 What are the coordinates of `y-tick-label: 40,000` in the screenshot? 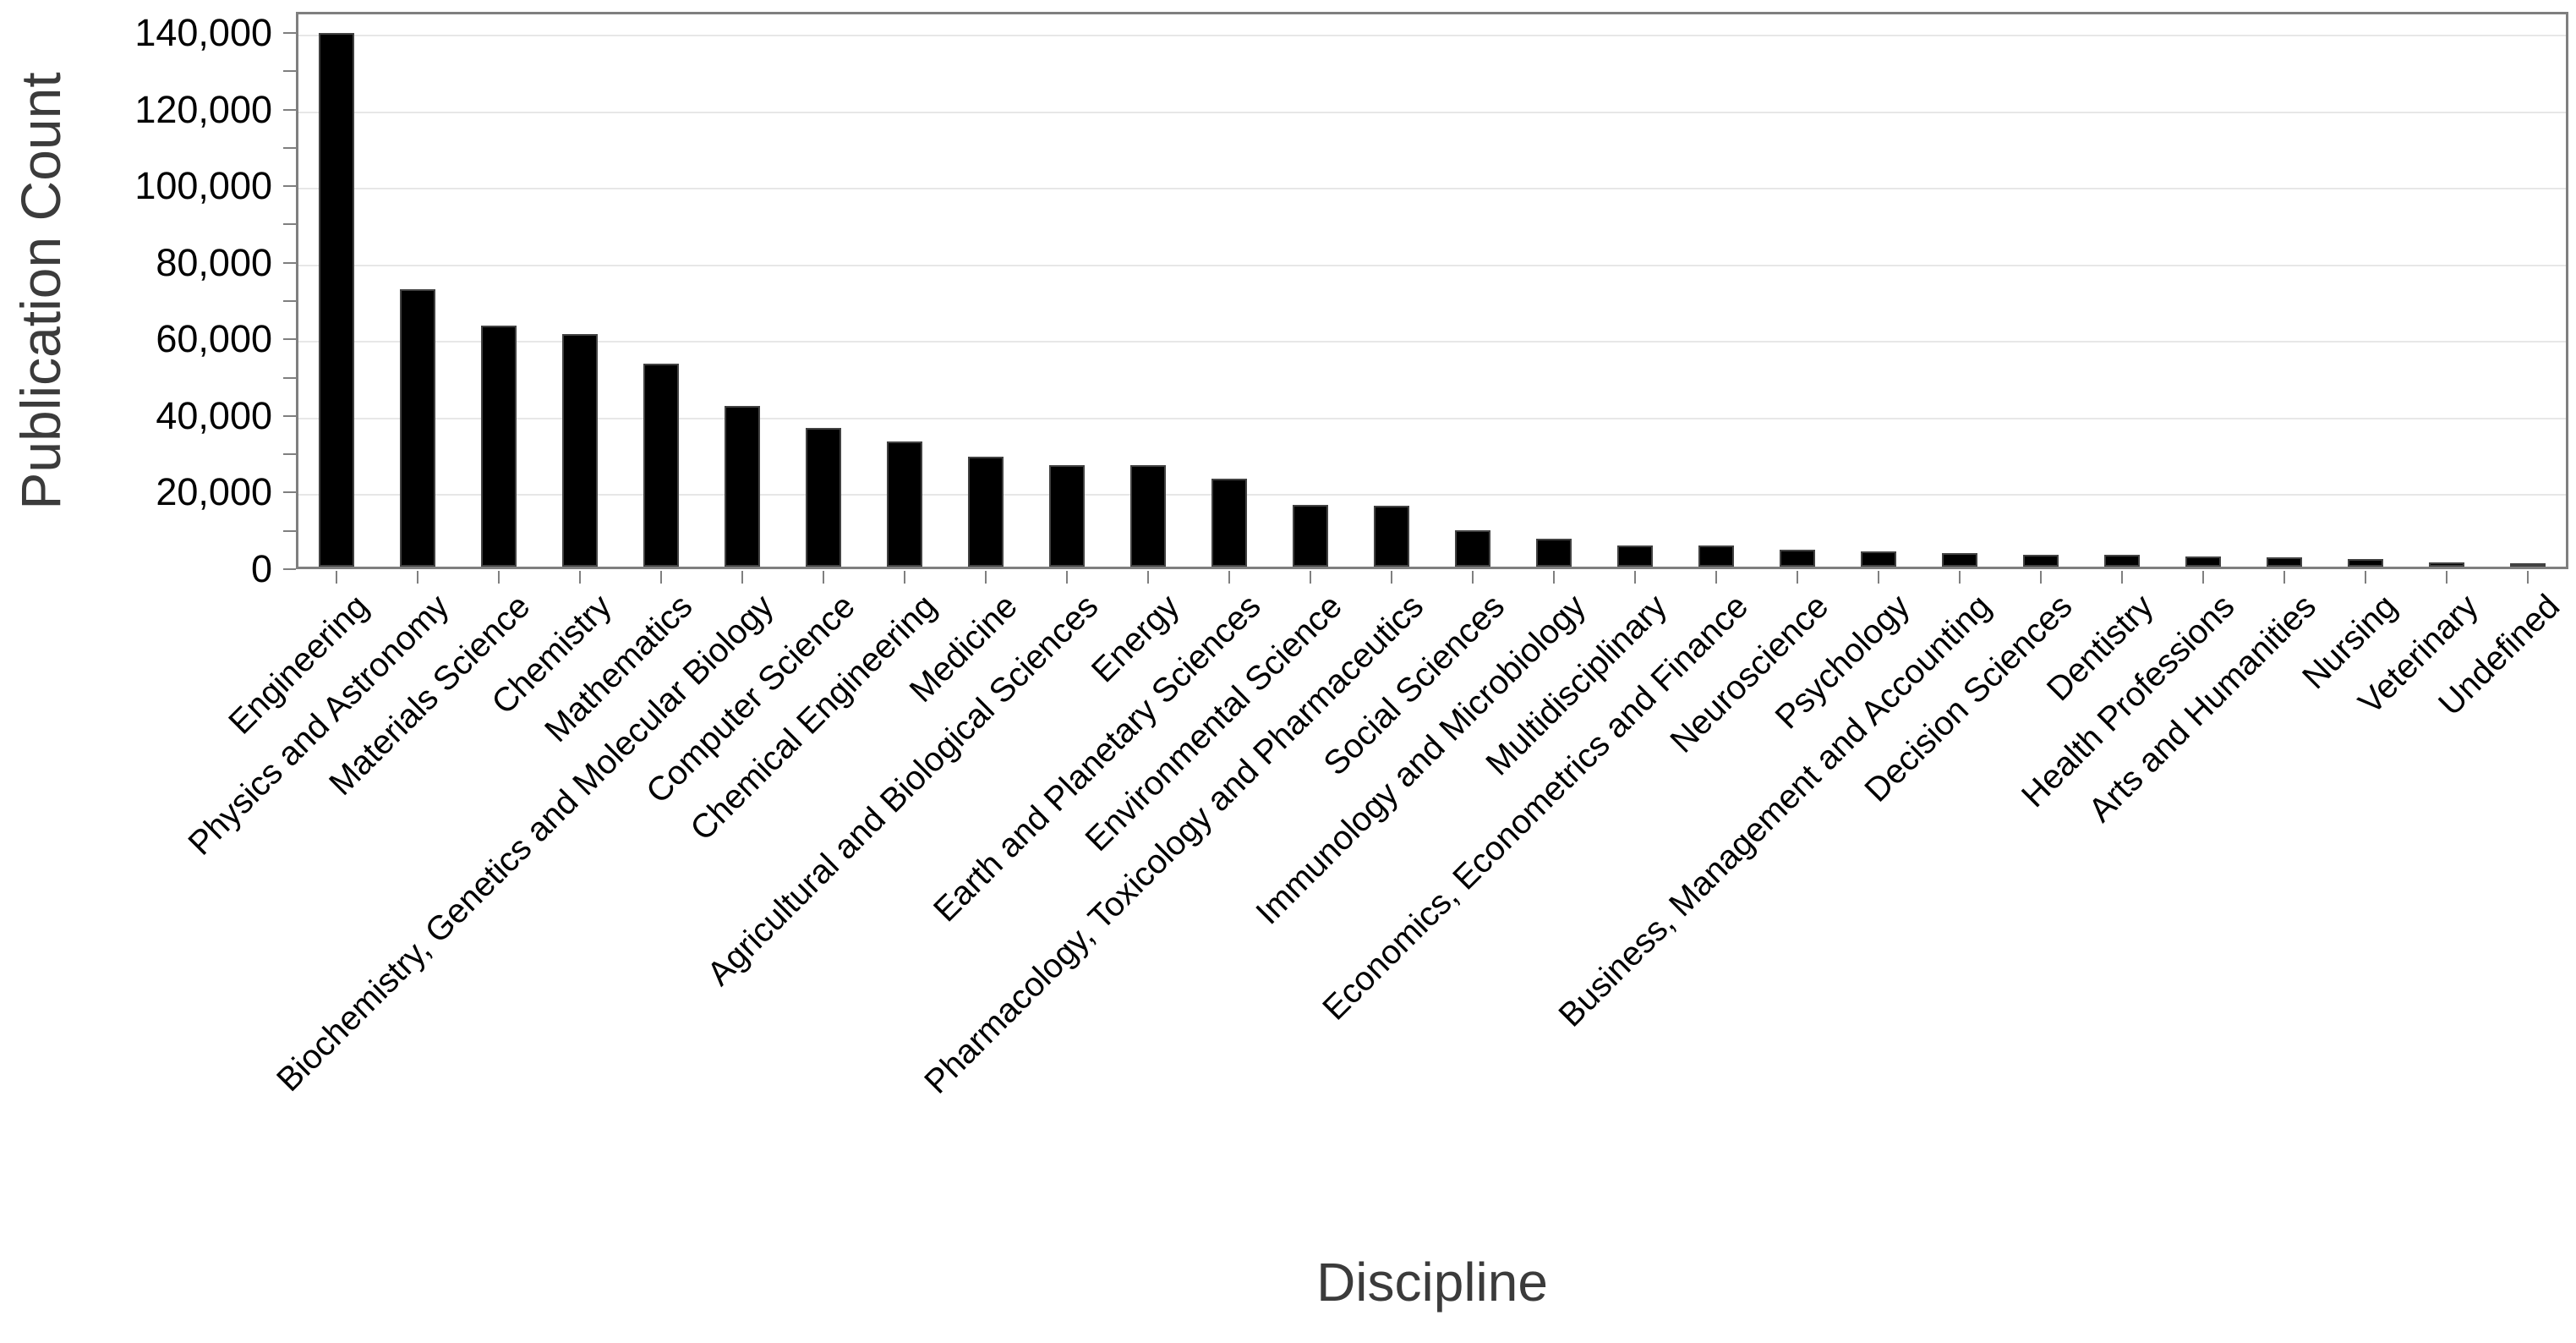 It's located at (214, 415).